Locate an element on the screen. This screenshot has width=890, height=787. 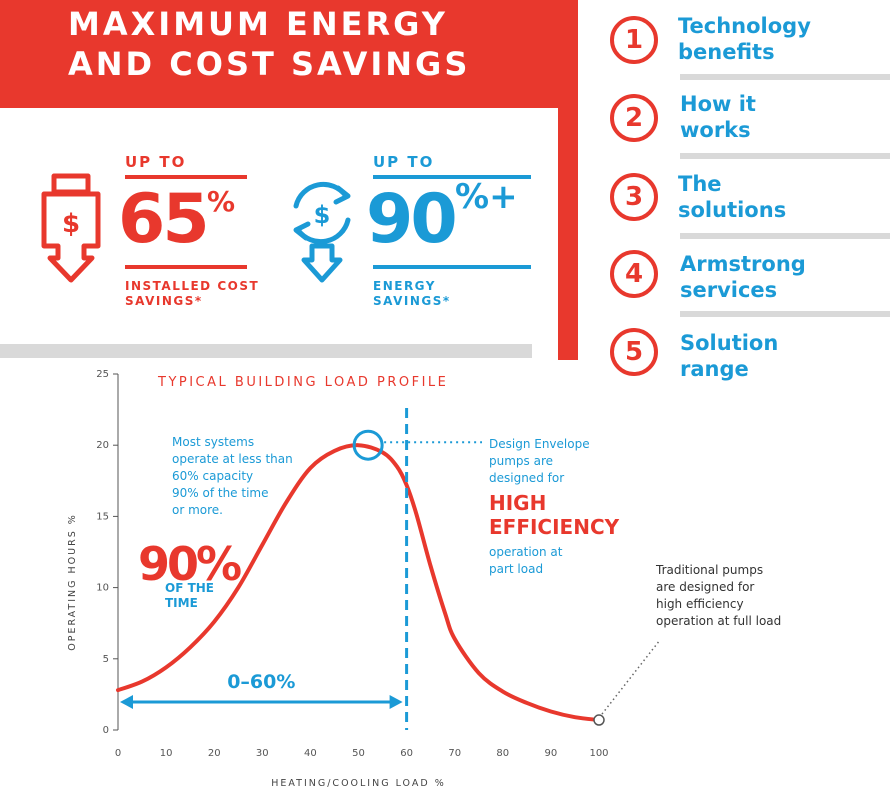
design-emphasis: HIGH is located at coordinates (517, 503).